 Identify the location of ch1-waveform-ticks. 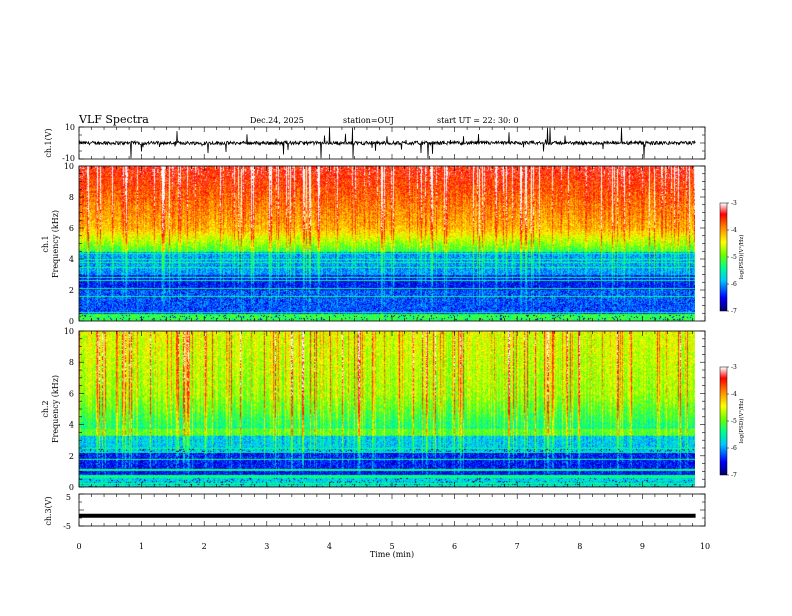
(392, 143).